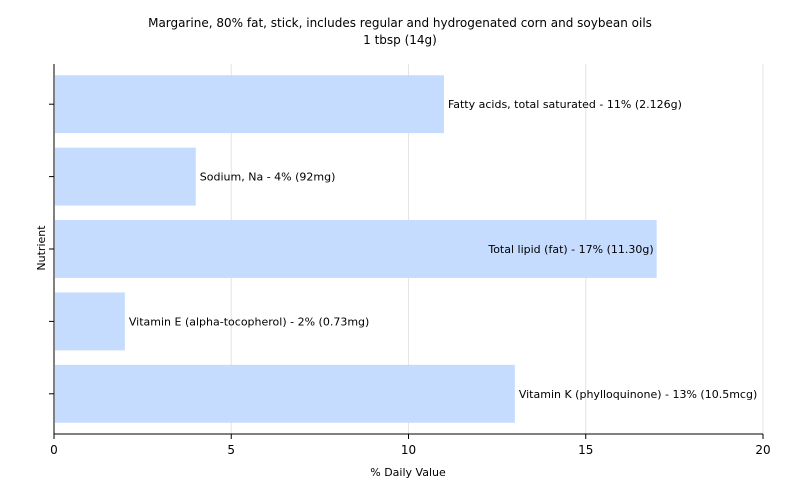  Describe the element at coordinates (400, 40) in the screenshot. I see `chart-subtitle: 1 tbsp (14g)` at that location.